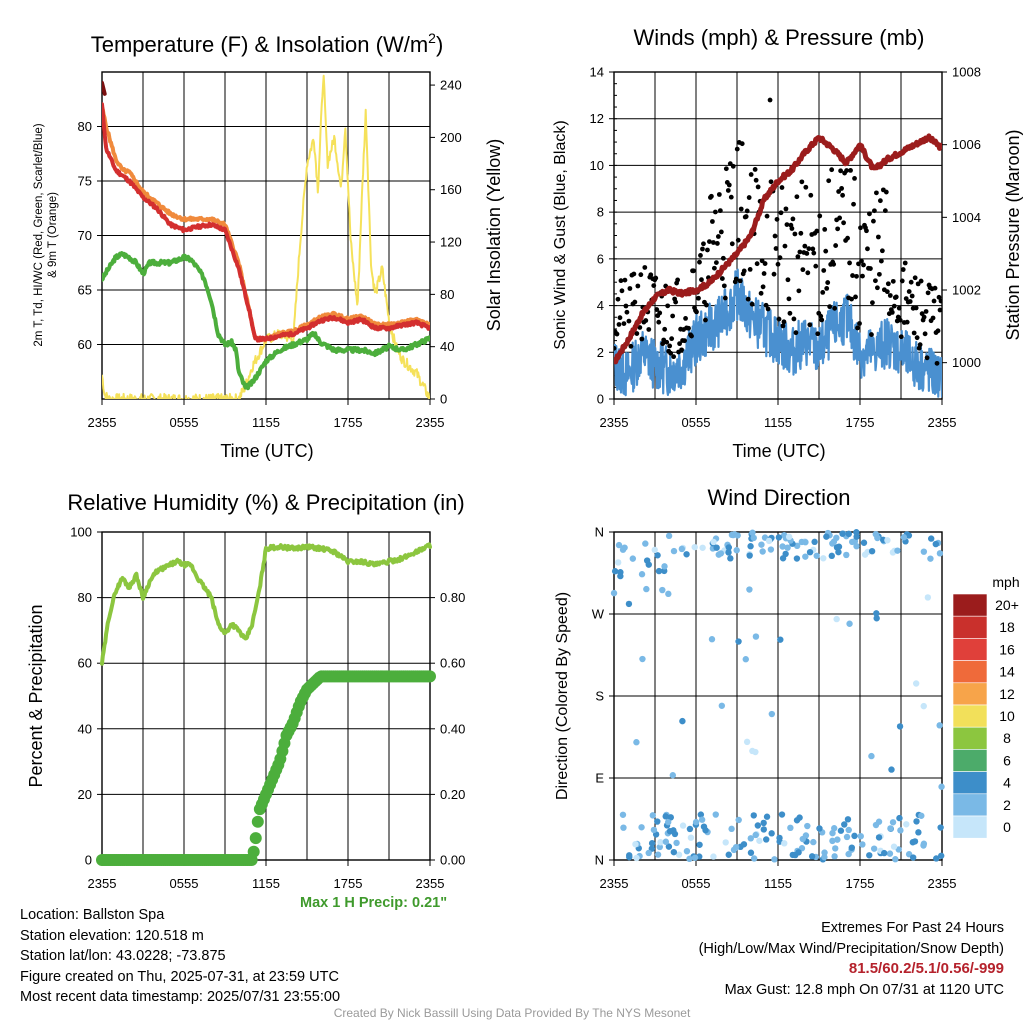 The height and width of the screenshot is (1024, 1024). I want to click on legend-label: 16, so click(1007, 649).